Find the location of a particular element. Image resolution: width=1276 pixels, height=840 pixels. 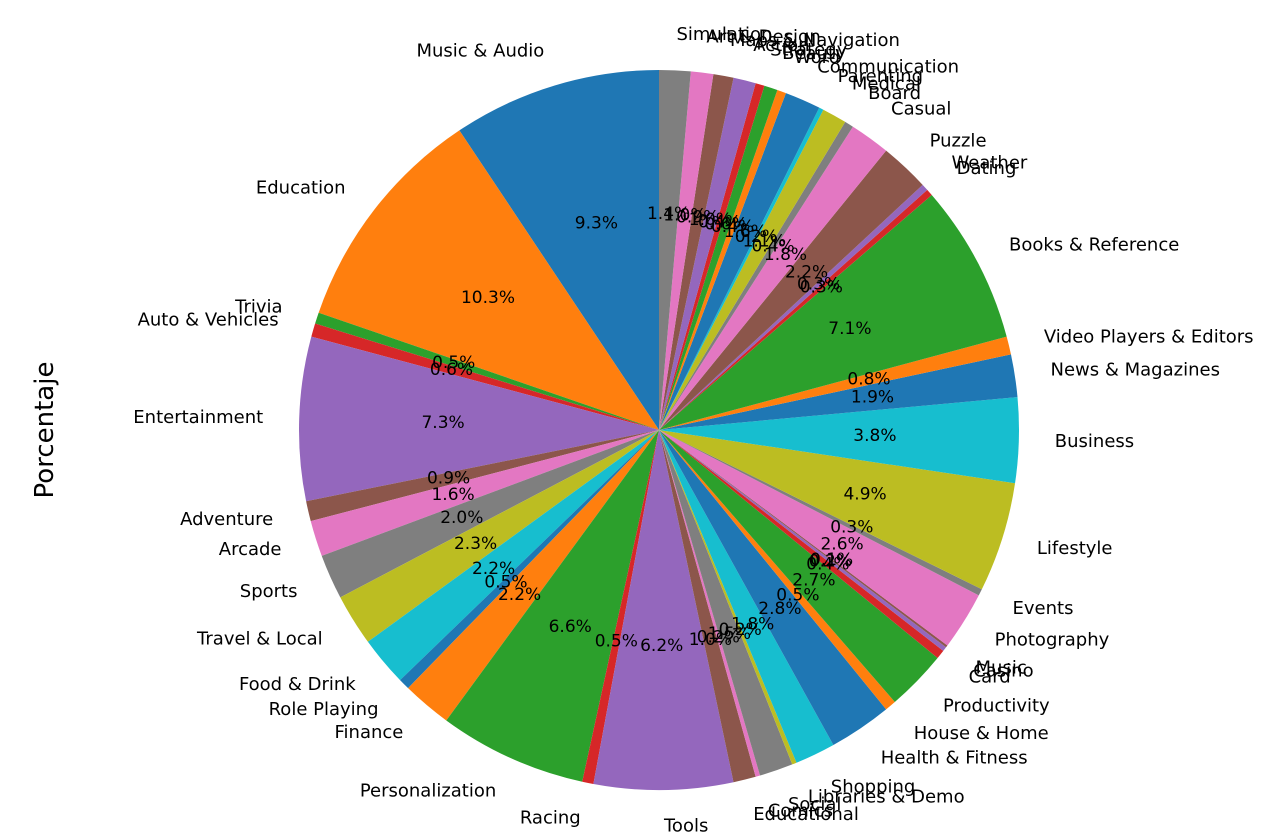

slice-education is located at coordinates (488, 280).